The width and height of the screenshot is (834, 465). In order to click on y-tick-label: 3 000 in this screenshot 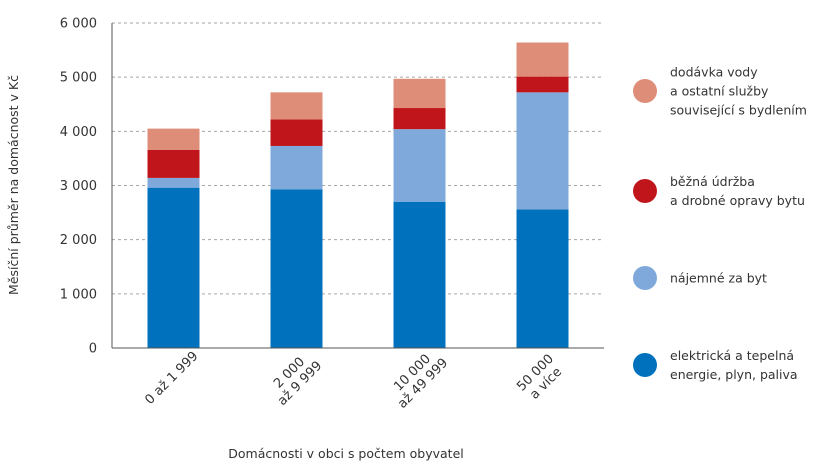, I will do `click(78, 186)`.